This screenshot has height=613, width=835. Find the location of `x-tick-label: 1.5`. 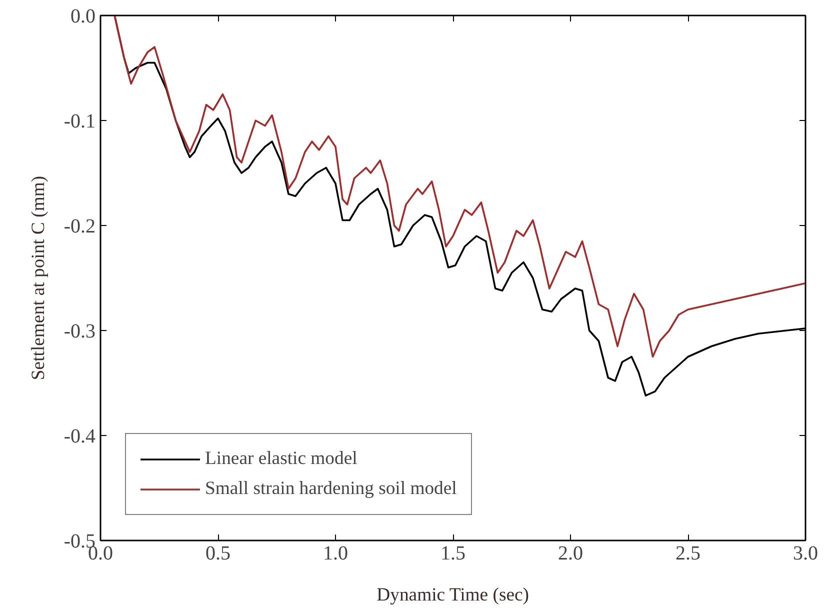

x-tick-label: 1.5 is located at coordinates (453, 553).